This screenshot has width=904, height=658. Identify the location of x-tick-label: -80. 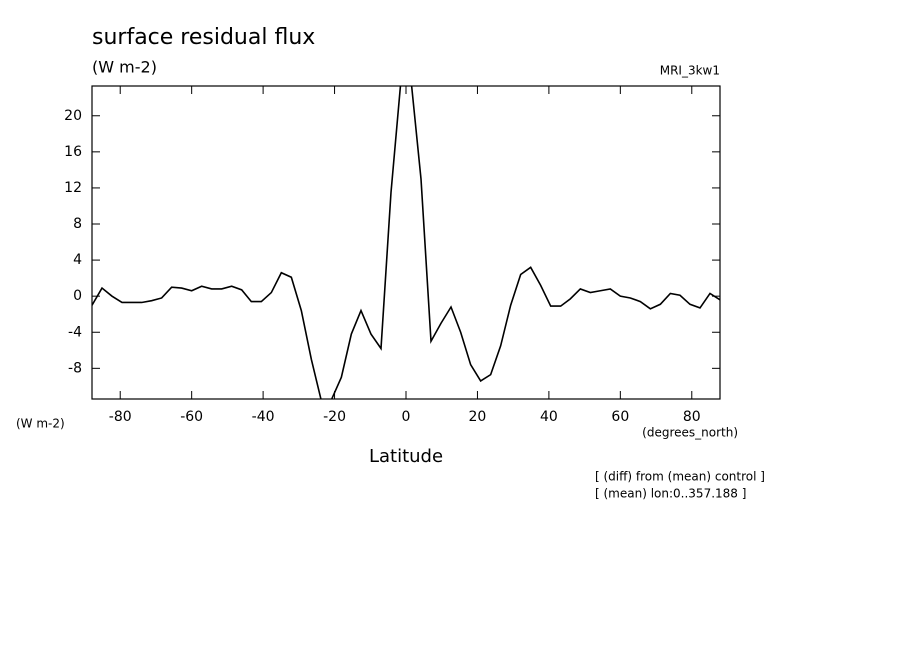
(120, 417).